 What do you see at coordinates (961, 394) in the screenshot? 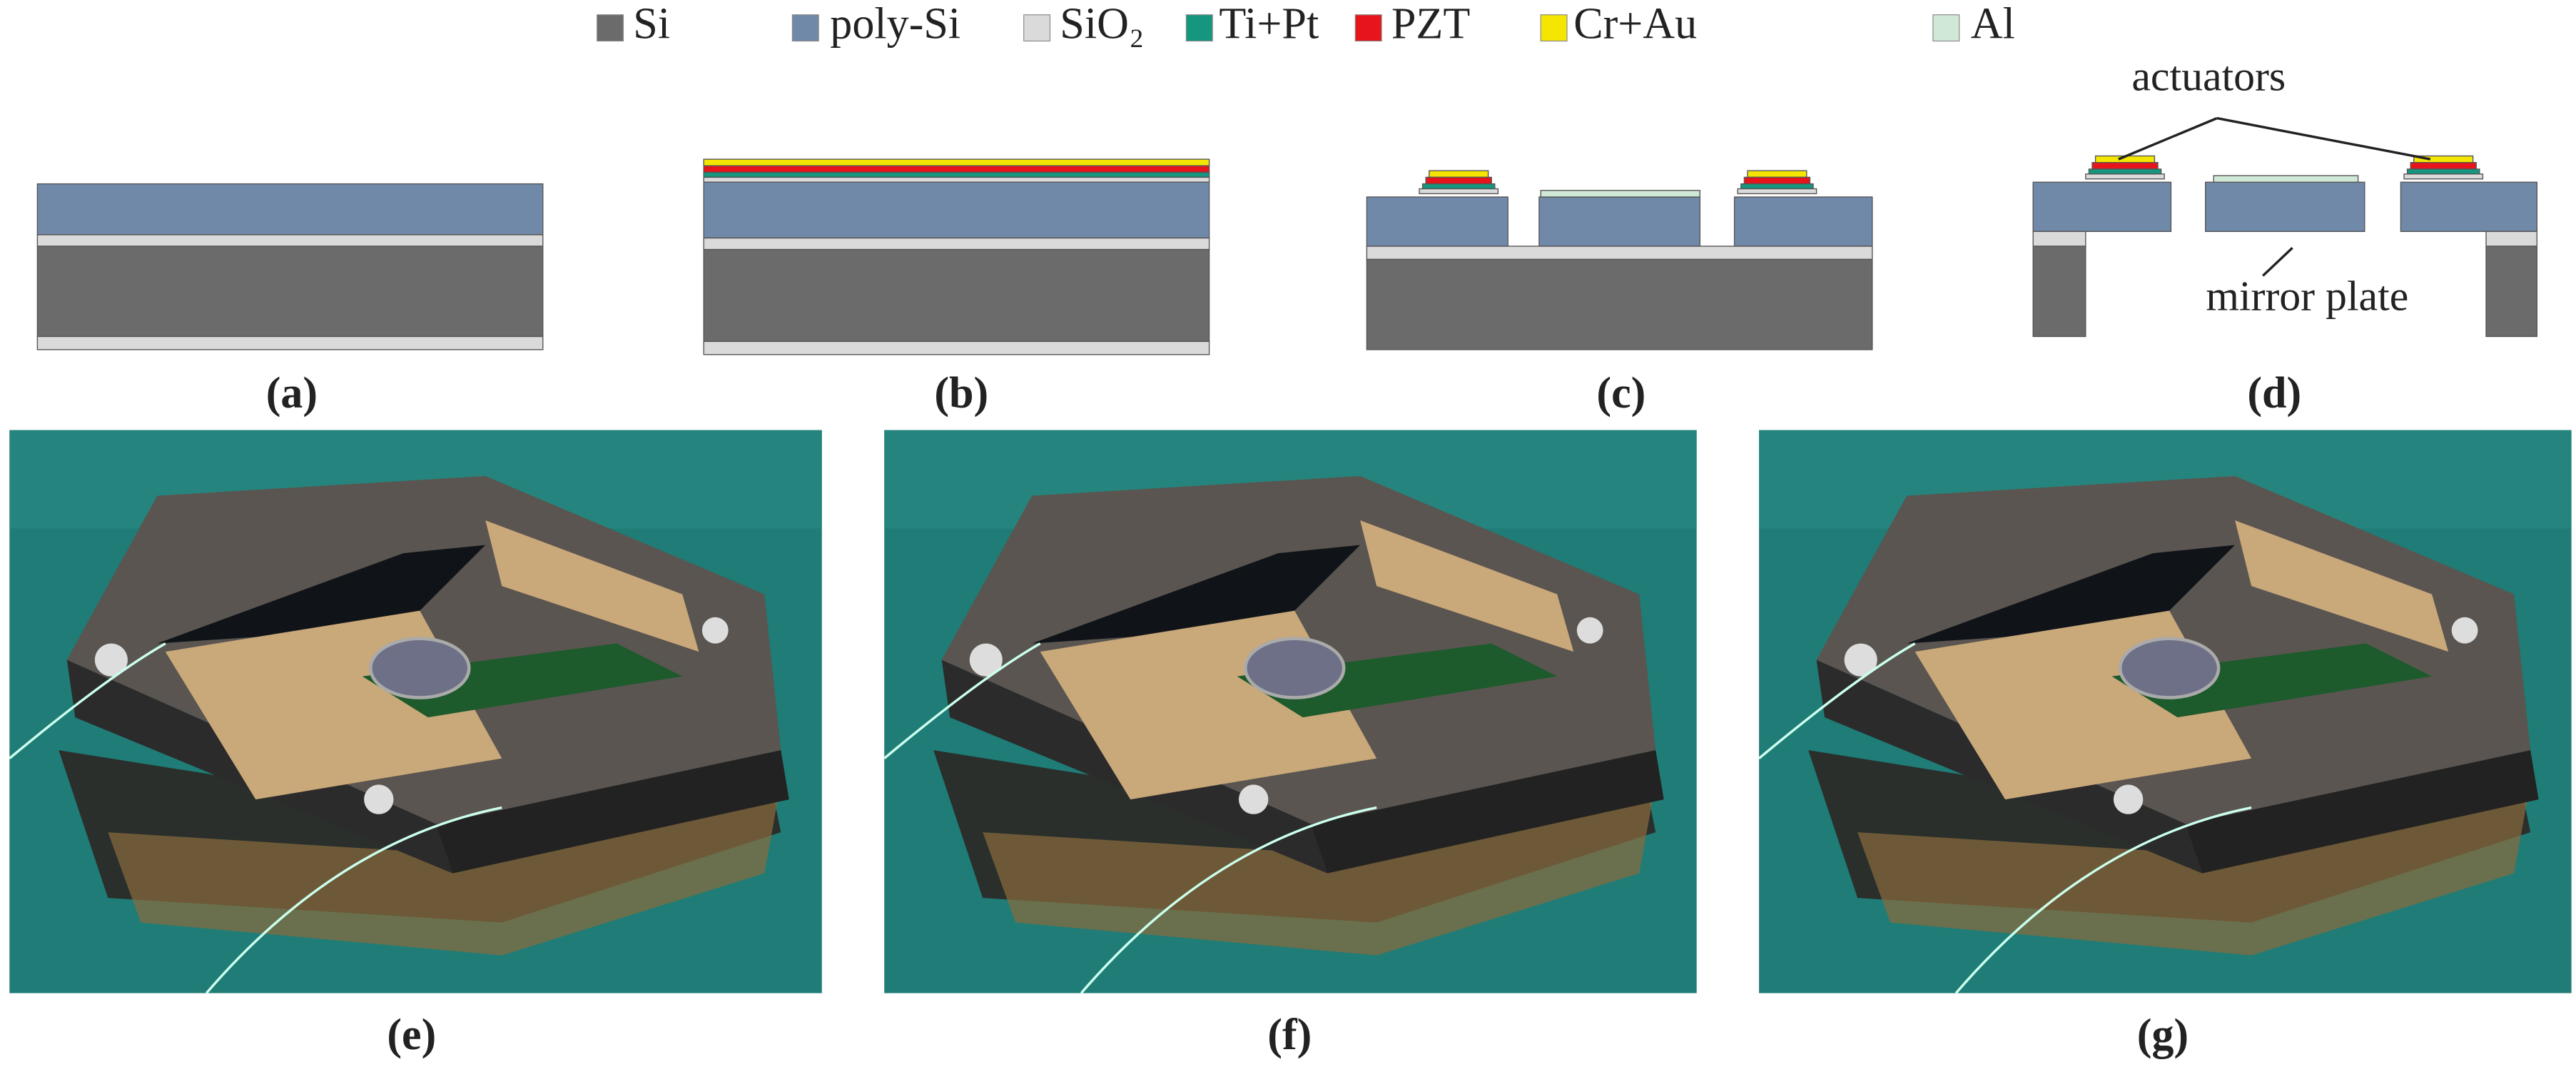
I see `panel-label: (b)` at bounding box center [961, 394].